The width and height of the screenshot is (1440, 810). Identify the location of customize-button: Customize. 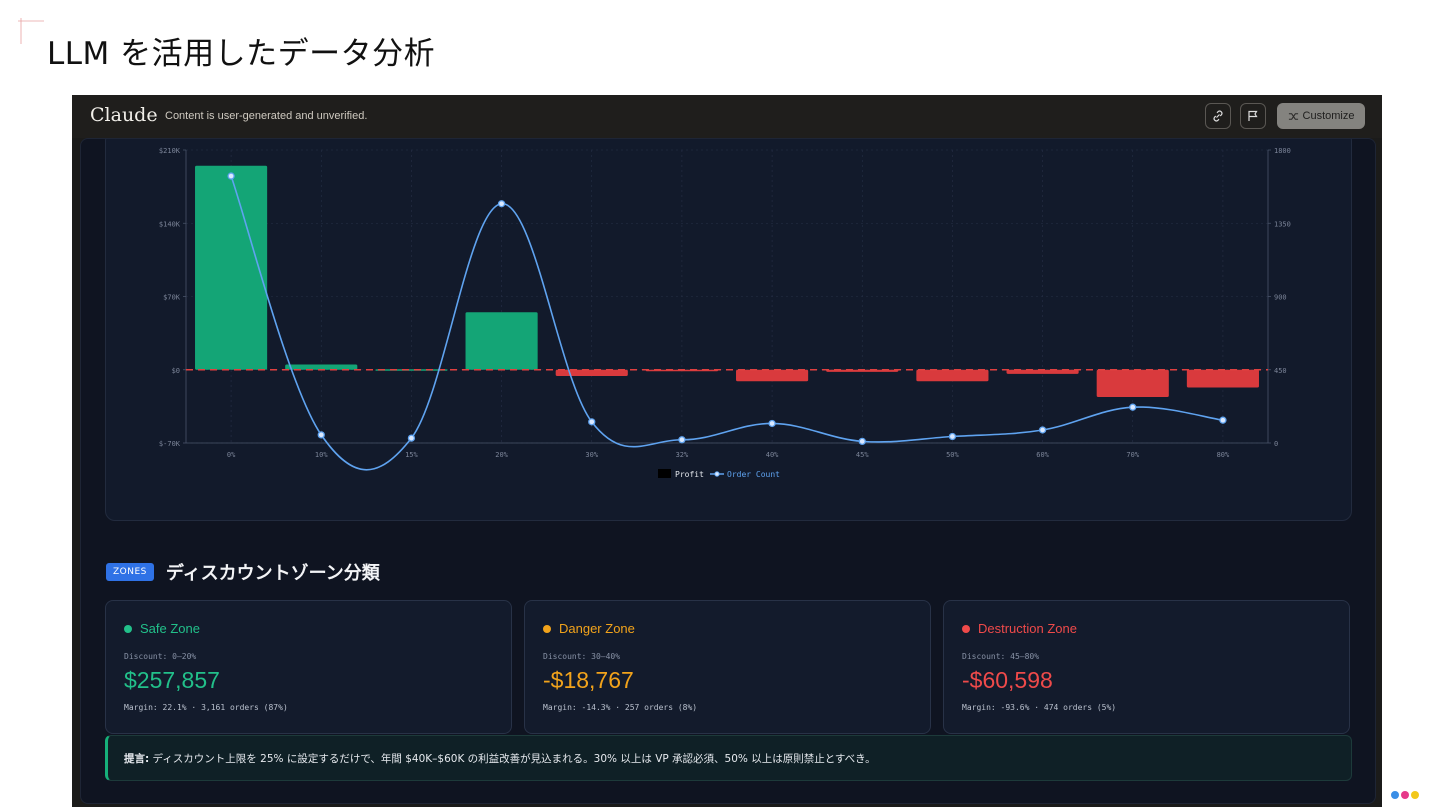
(1321, 116).